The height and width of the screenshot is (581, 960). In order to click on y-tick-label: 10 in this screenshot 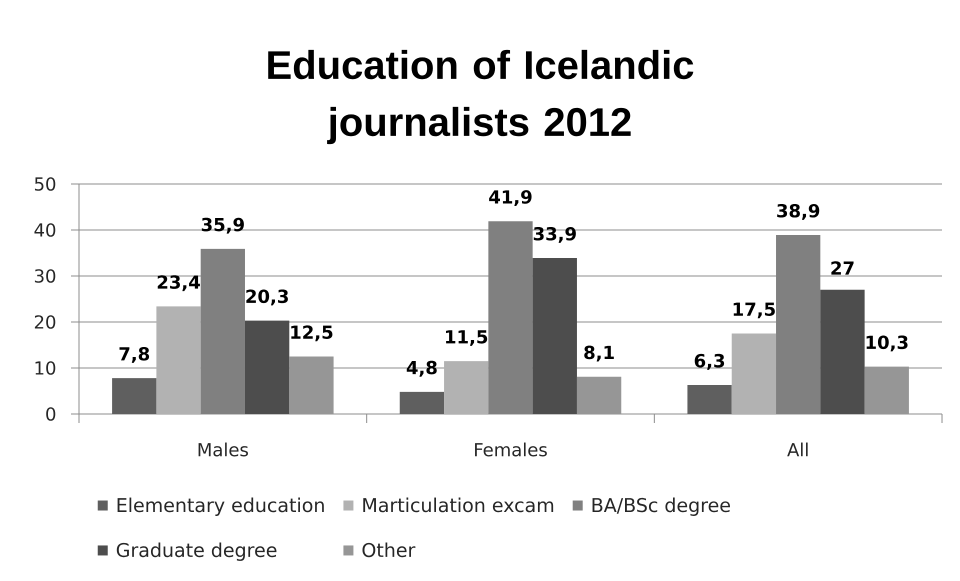, I will do `click(46, 368)`.